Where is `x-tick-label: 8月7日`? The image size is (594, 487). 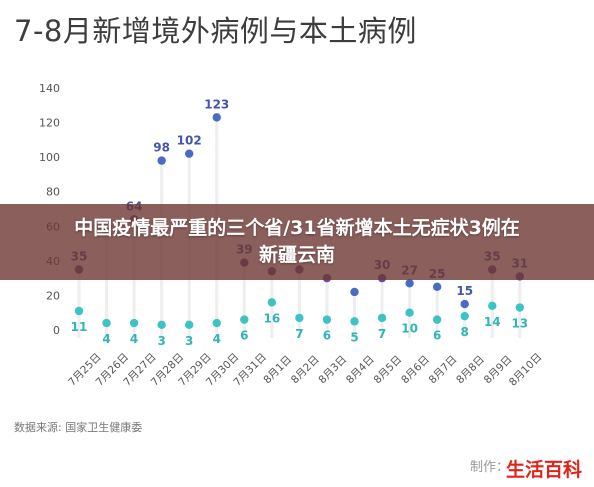
x-tick-label: 8月7日 is located at coordinates (443, 369).